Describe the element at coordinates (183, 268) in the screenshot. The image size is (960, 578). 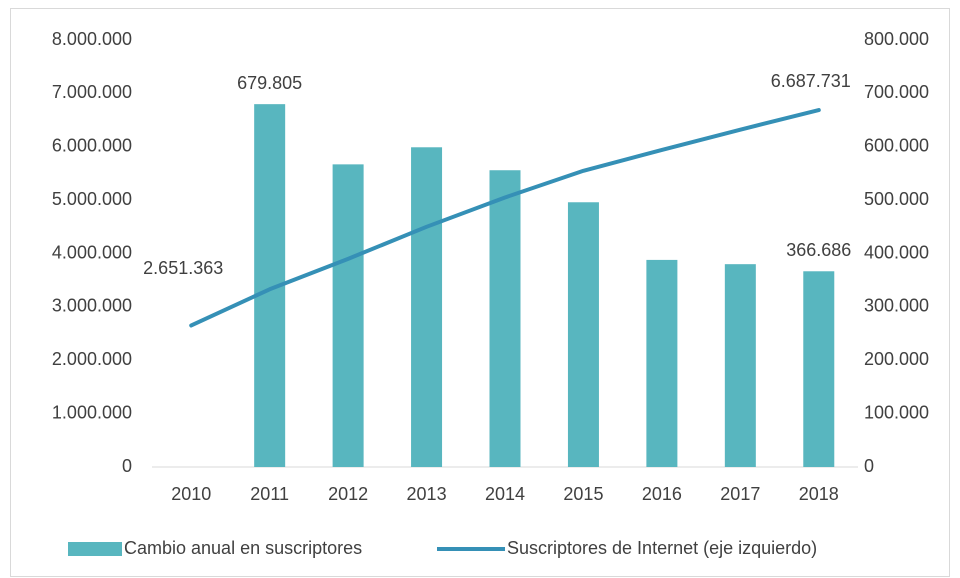
I see `line-value-label: 2.651.363` at that location.